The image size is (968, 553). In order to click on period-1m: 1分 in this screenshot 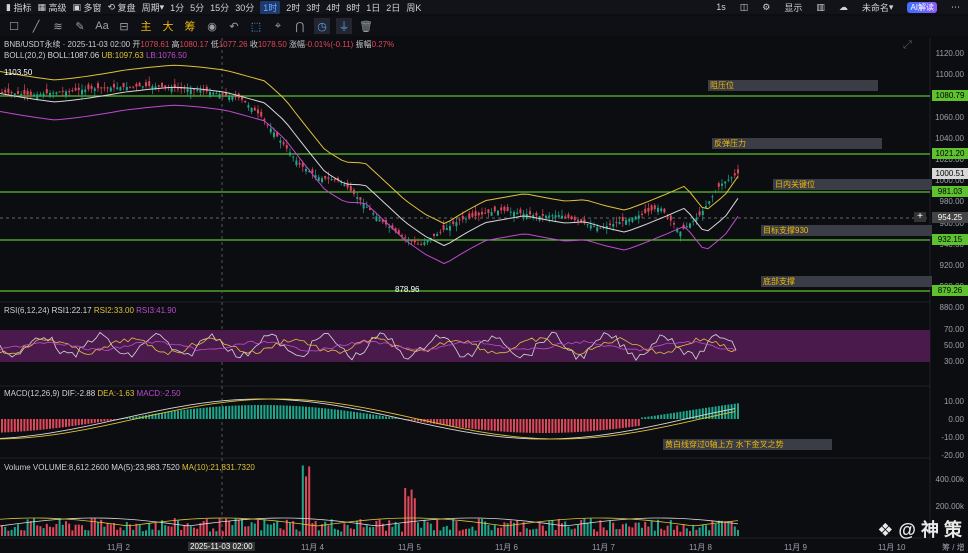, I will do `click(177, 7)`.